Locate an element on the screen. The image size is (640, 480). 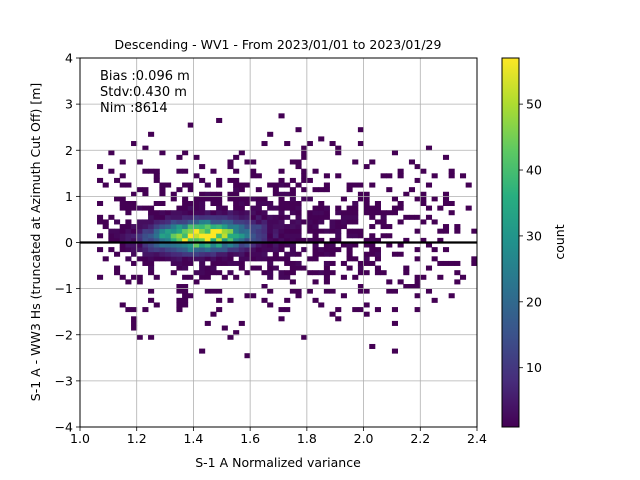
x-tick-label: 1.4 is located at coordinates (193, 438).